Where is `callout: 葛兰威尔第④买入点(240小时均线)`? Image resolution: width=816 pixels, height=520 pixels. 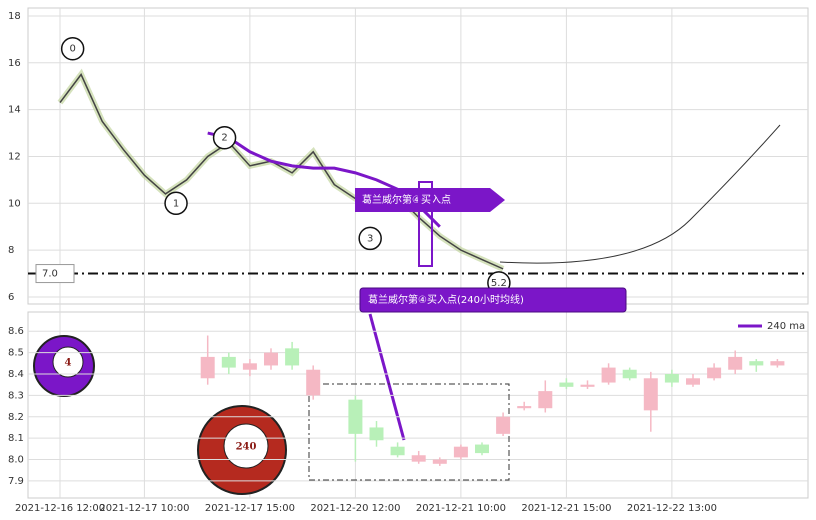
callout: 葛兰威尔第④买入点(240小时均线) is located at coordinates (446, 299).